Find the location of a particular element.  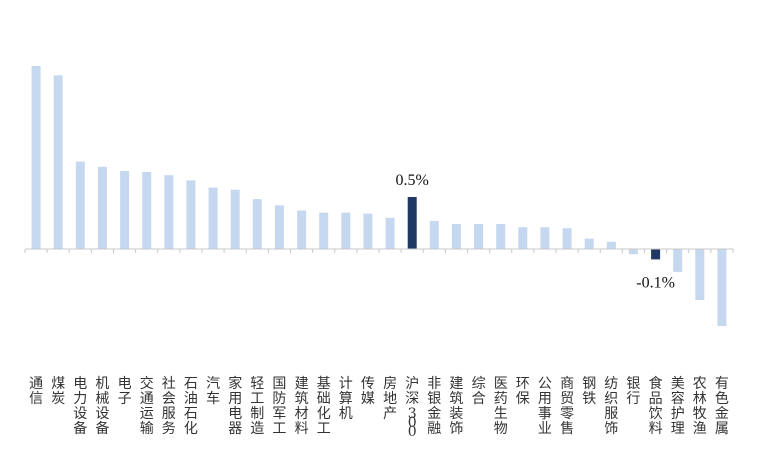

category-label: 有色金属 is located at coordinates (722, 406).